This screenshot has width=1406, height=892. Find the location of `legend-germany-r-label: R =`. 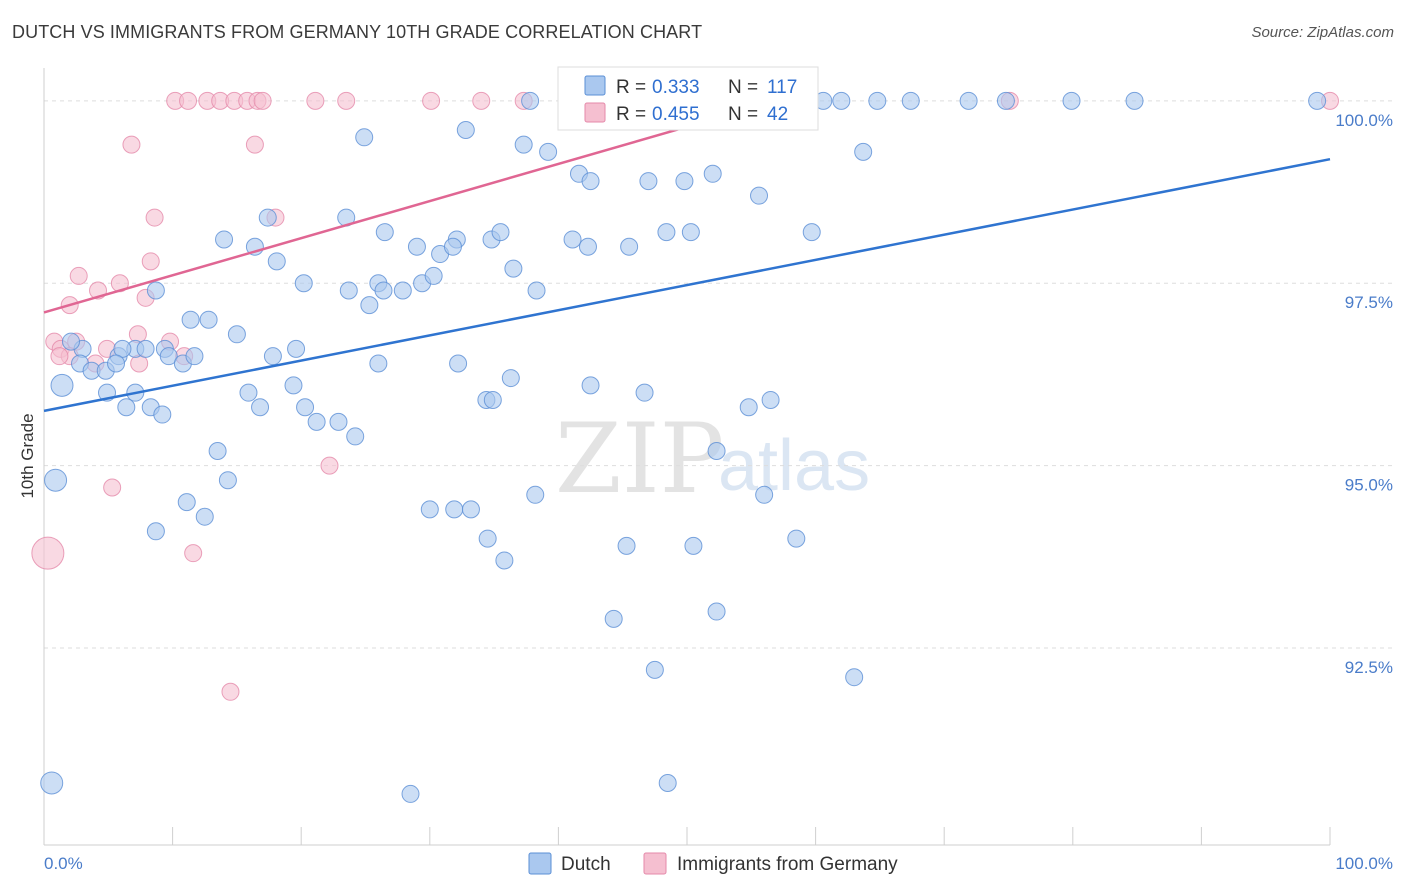

legend-germany-r-label: R = is located at coordinates (631, 114).